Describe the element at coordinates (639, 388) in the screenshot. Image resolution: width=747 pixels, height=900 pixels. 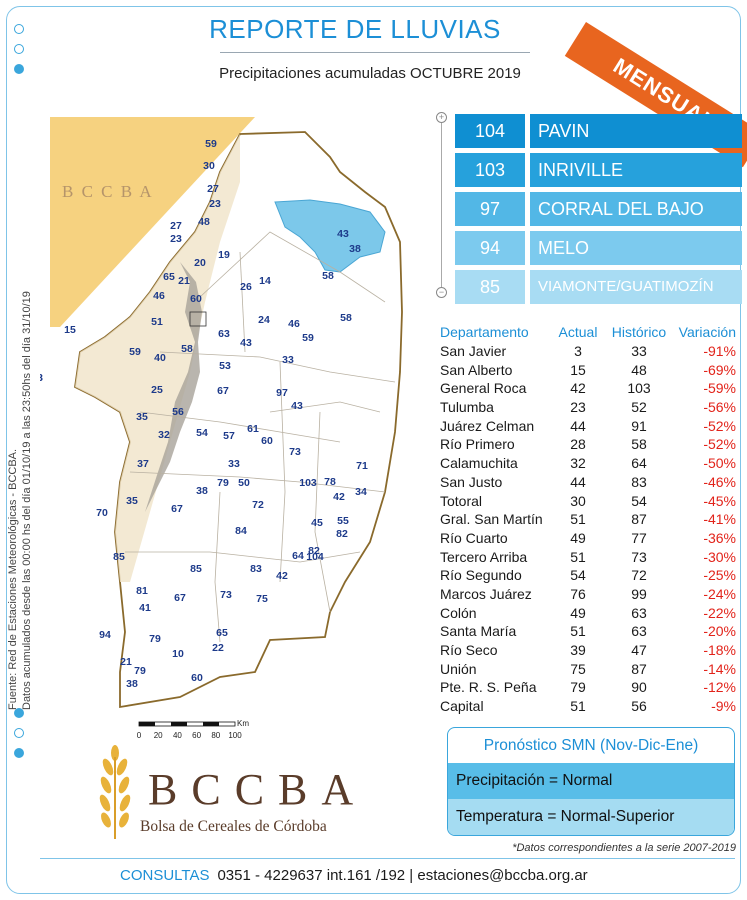
I see `cell-historic: 103` at that location.